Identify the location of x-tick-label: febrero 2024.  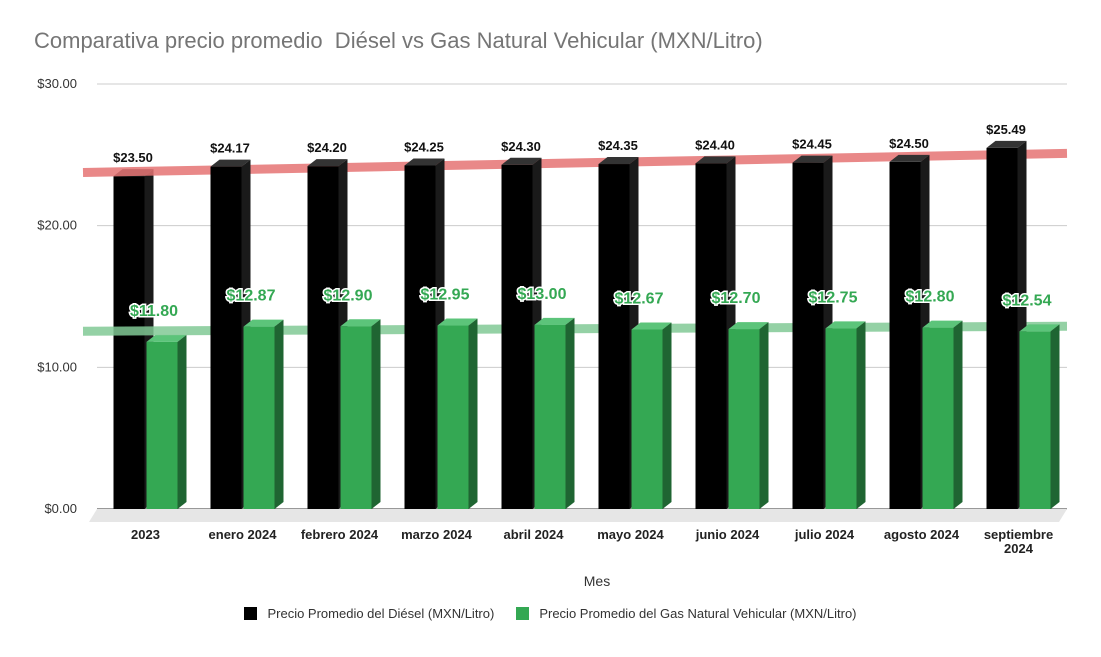
(340, 534).